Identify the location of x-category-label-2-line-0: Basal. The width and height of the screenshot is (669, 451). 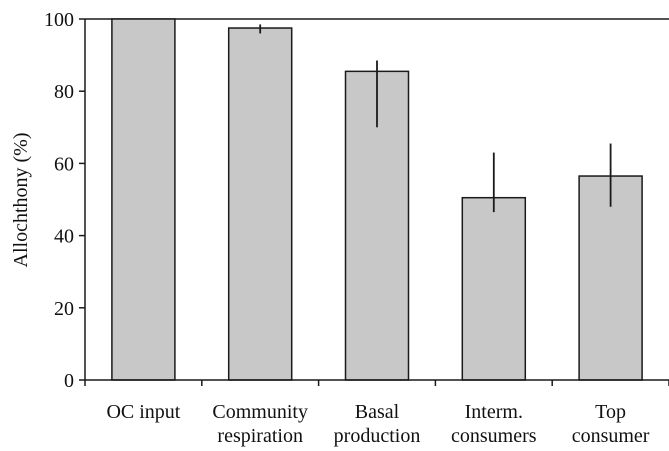
(377, 412).